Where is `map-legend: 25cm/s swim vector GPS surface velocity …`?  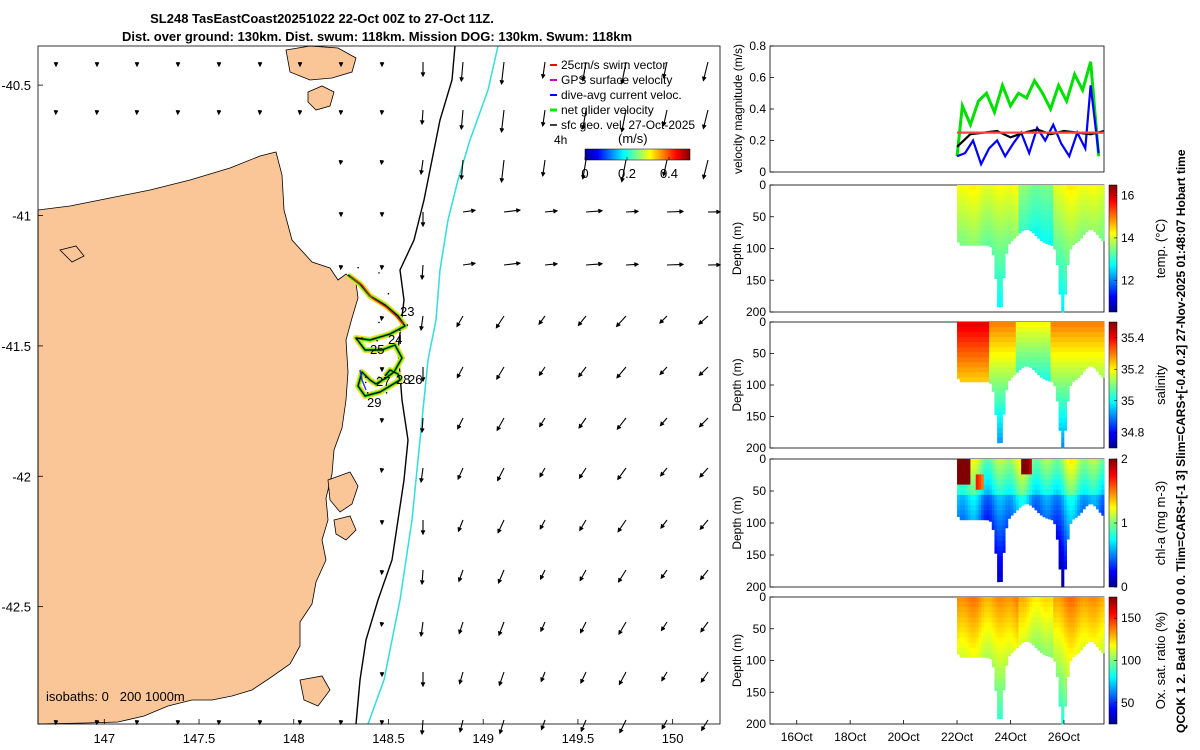 map-legend: 25cm/s swim vector GPS surface velocity … is located at coordinates (622, 119).